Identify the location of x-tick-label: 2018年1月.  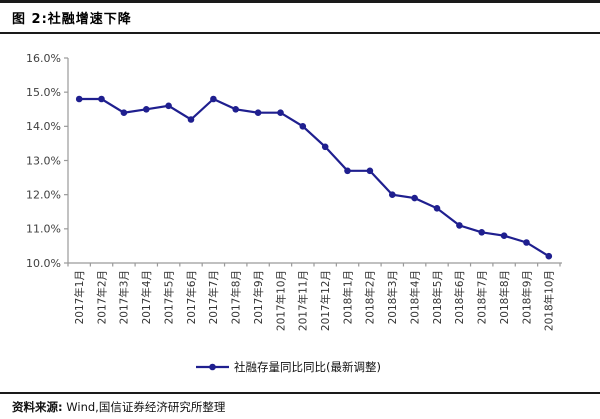
(347, 297).